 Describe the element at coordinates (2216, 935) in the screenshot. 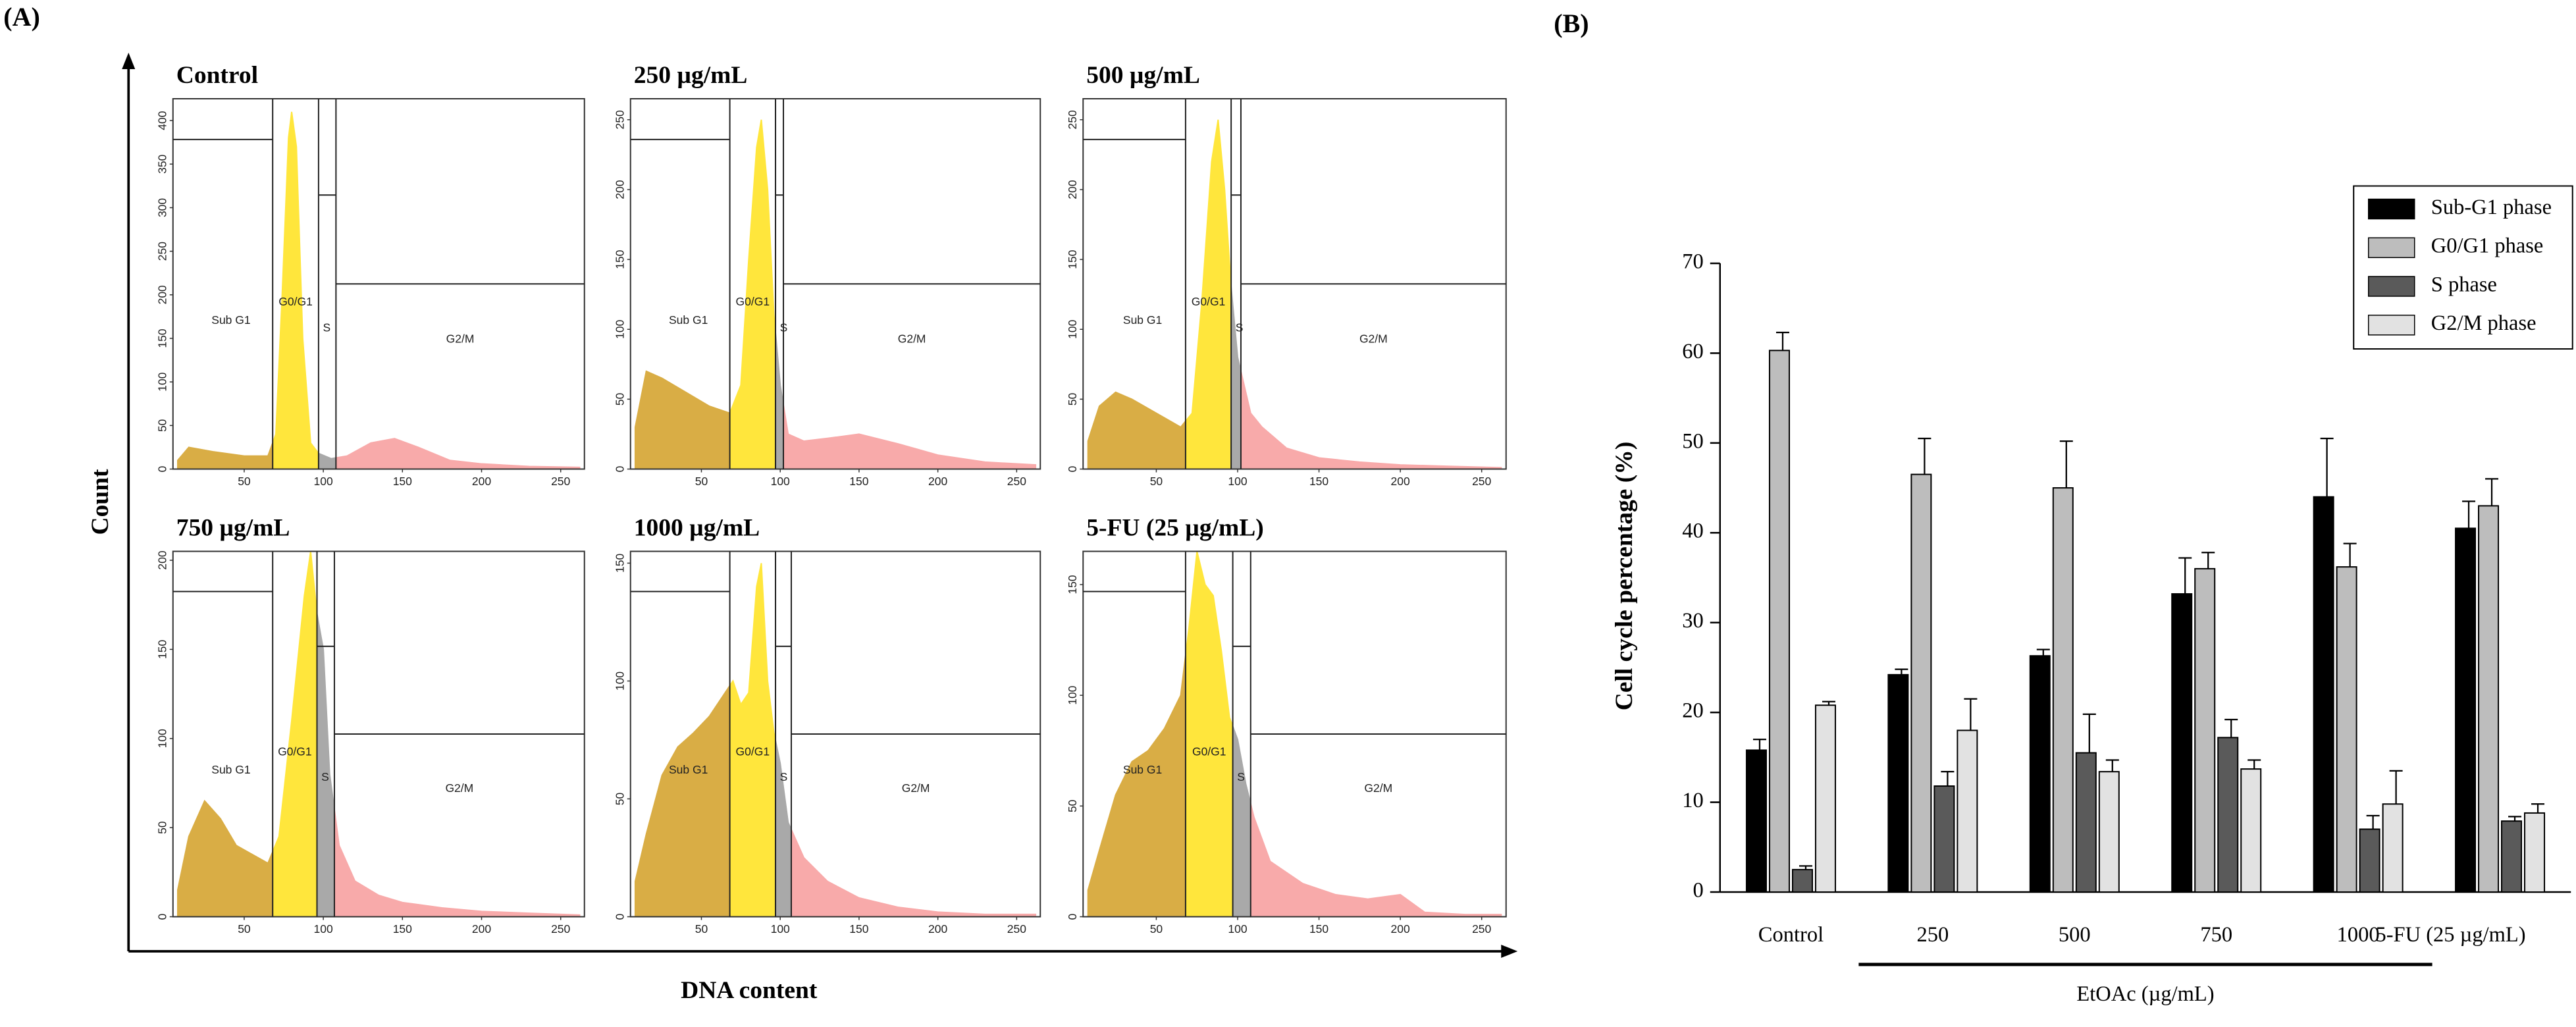

I see `x-tick-label: 750` at that location.